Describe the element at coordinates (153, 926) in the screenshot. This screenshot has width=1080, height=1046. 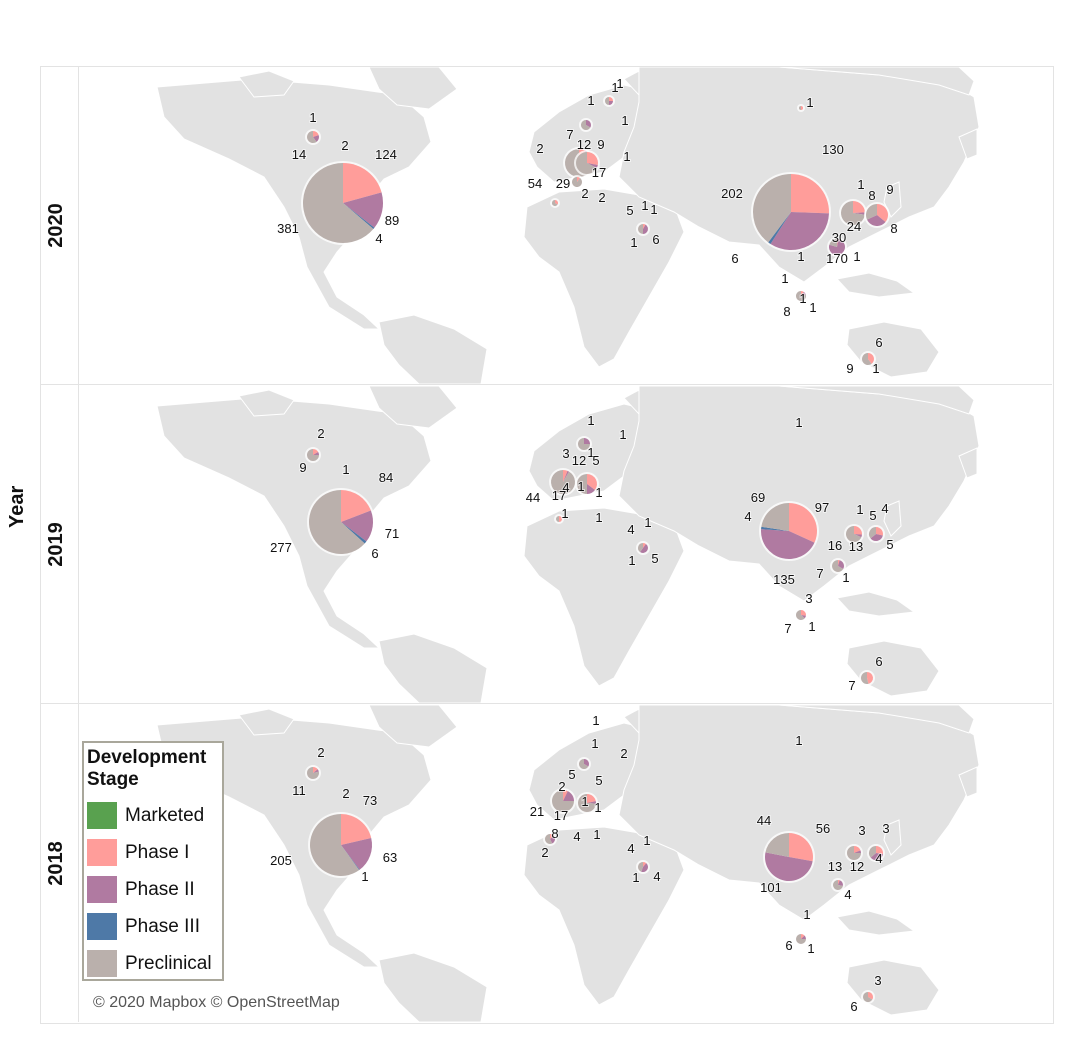
I see `legend-item-phase-iii: Phase III` at that location.